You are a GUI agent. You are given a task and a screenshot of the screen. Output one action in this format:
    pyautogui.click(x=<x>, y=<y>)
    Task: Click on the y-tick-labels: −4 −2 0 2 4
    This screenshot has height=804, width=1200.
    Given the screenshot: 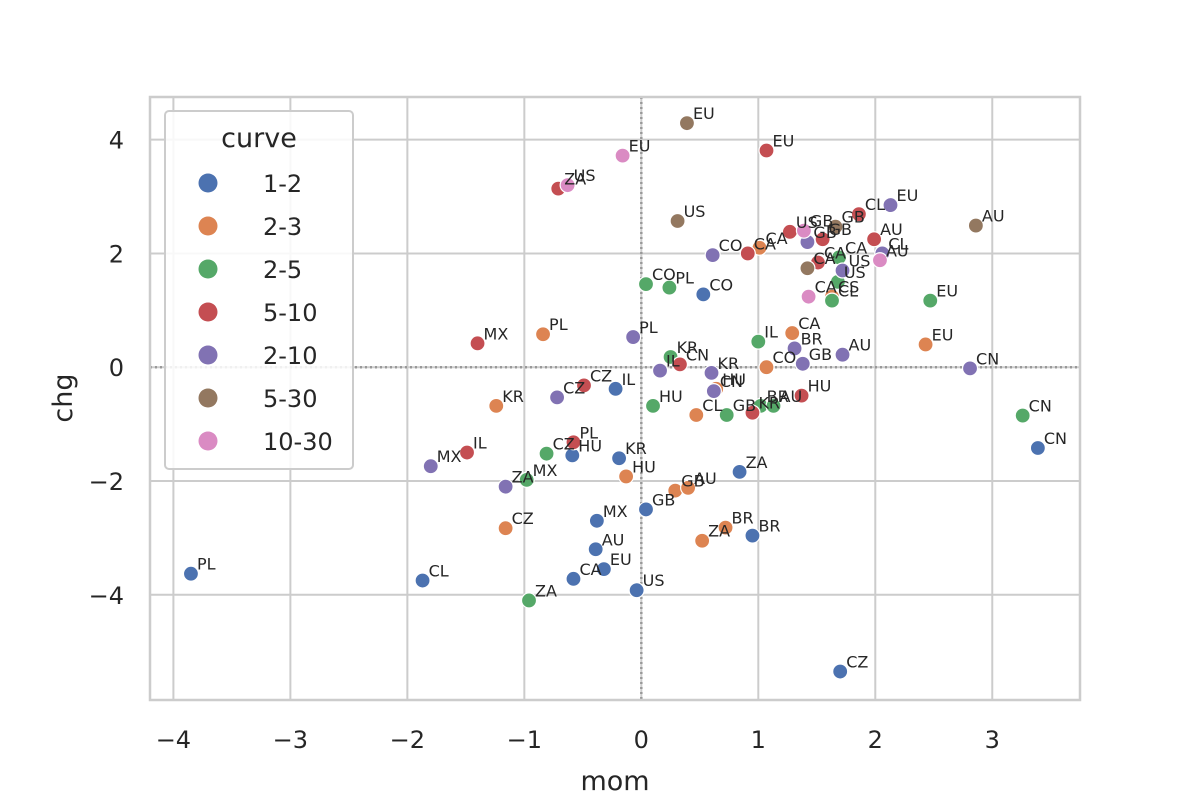 What is the action you would take?
    pyautogui.click(x=106, y=368)
    